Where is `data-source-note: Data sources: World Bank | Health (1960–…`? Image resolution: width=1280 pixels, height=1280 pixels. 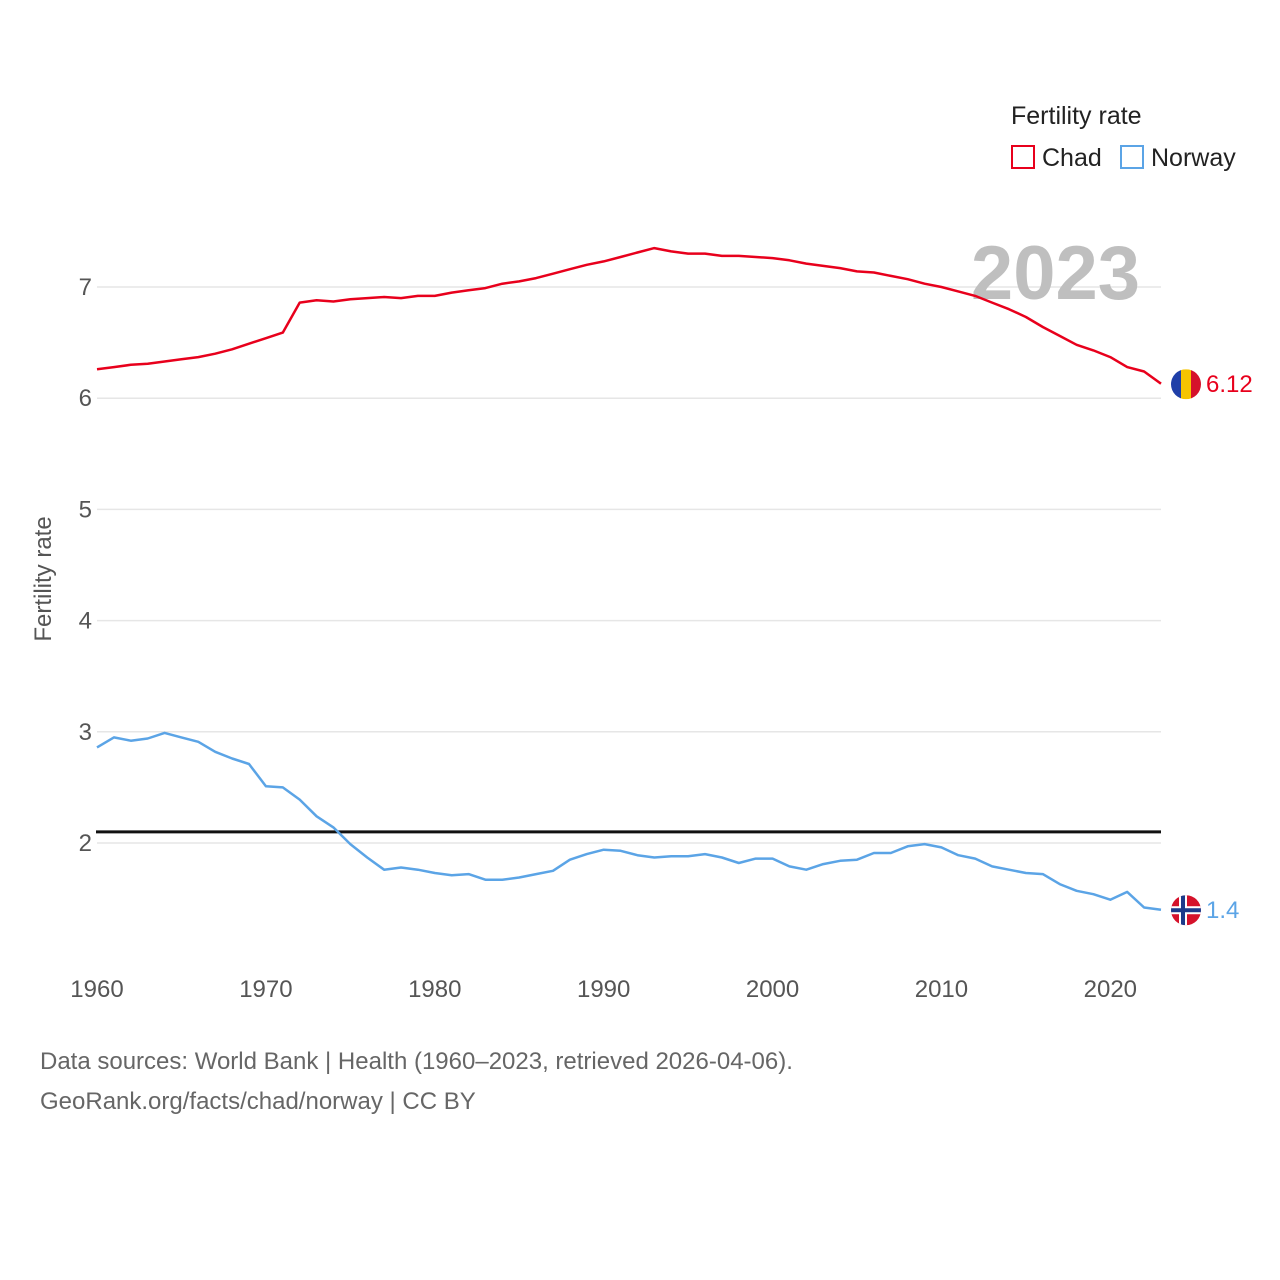 data-source-note: Data sources: World Bank | Health (1960–… is located at coordinates (416, 1061).